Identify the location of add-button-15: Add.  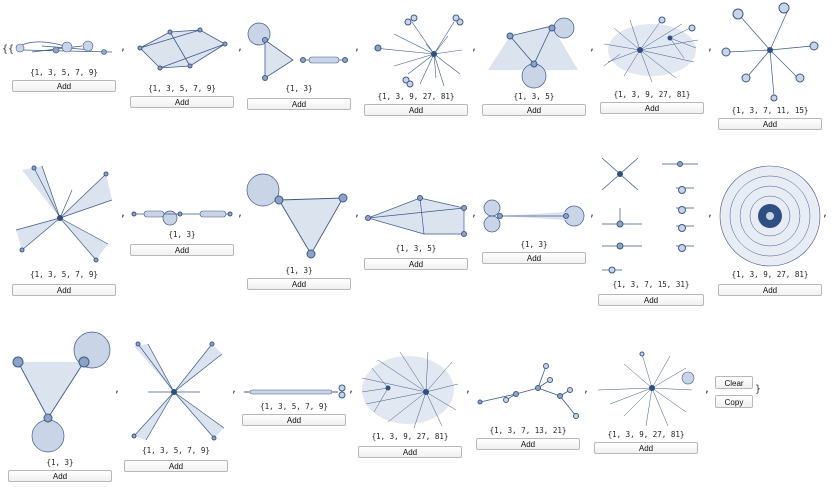
(60, 476).